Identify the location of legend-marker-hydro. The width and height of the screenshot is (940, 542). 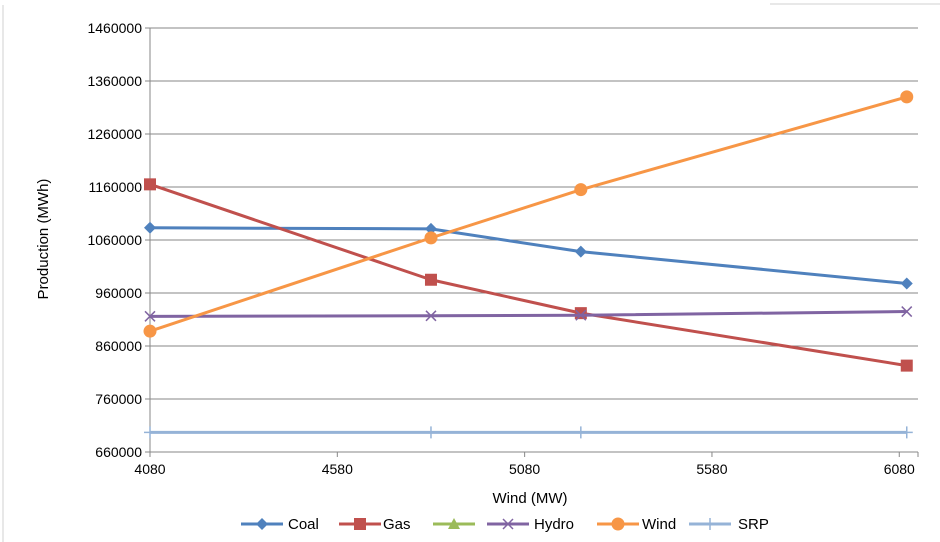
(508, 524).